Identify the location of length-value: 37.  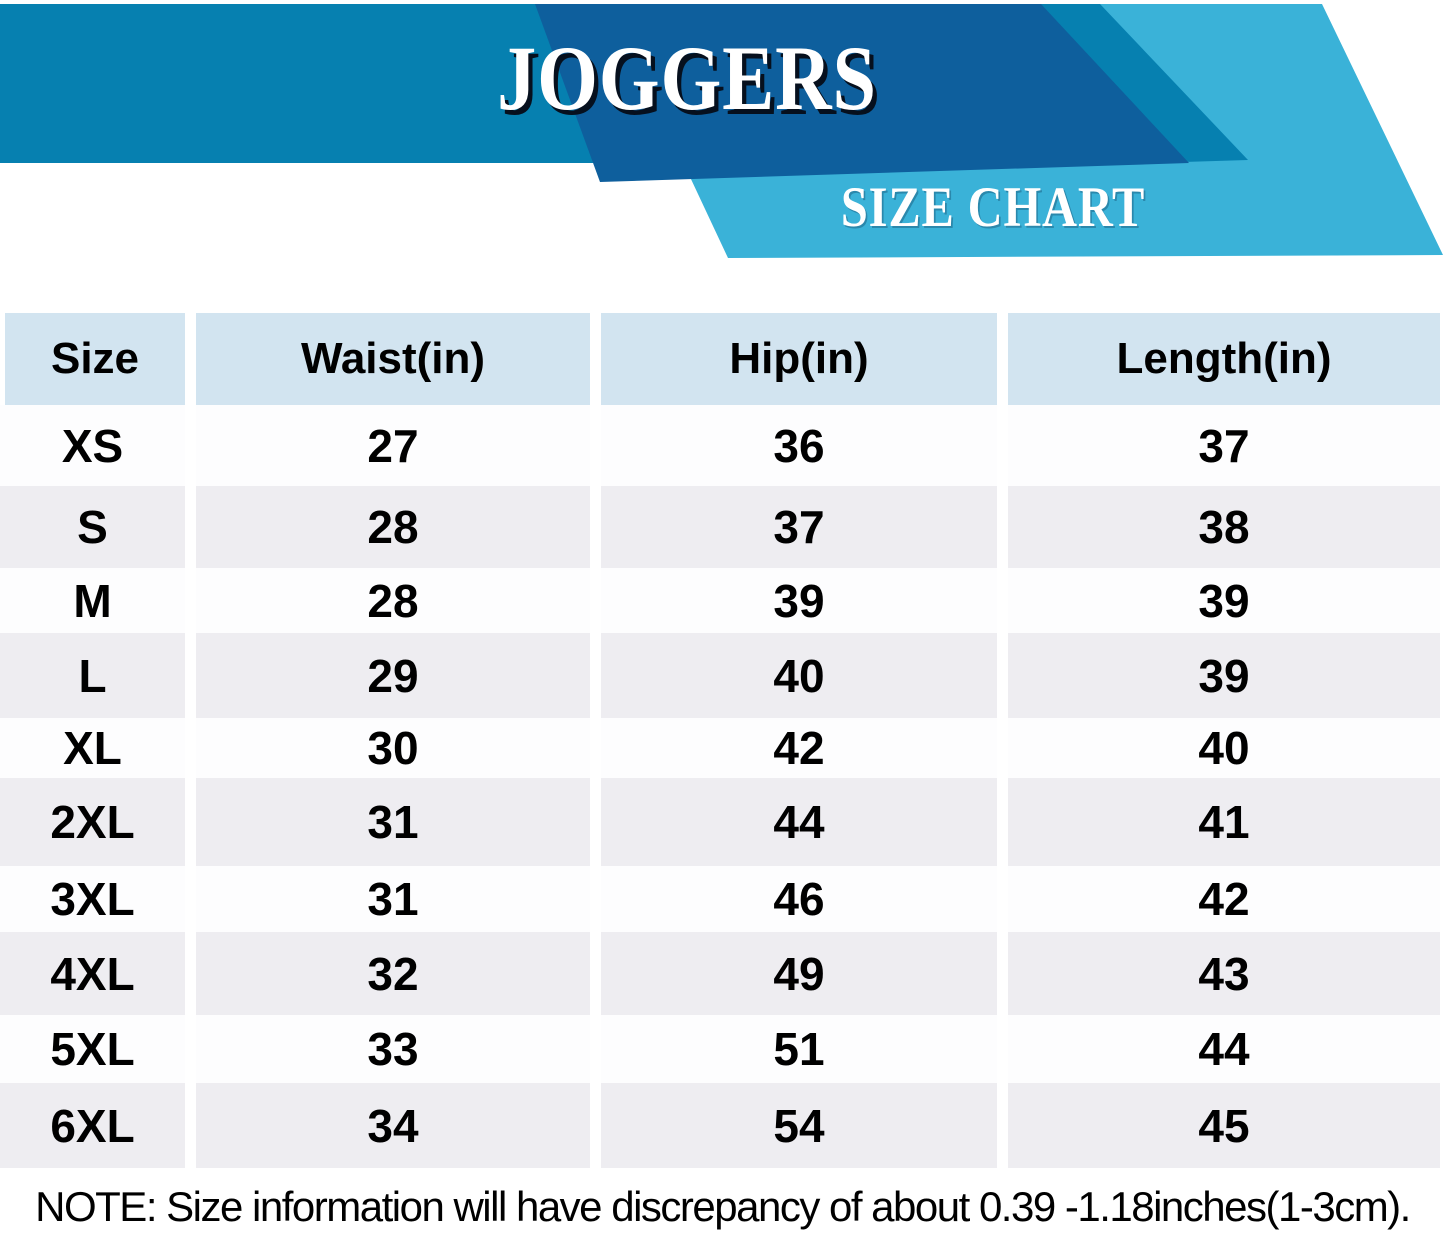
(1224, 445).